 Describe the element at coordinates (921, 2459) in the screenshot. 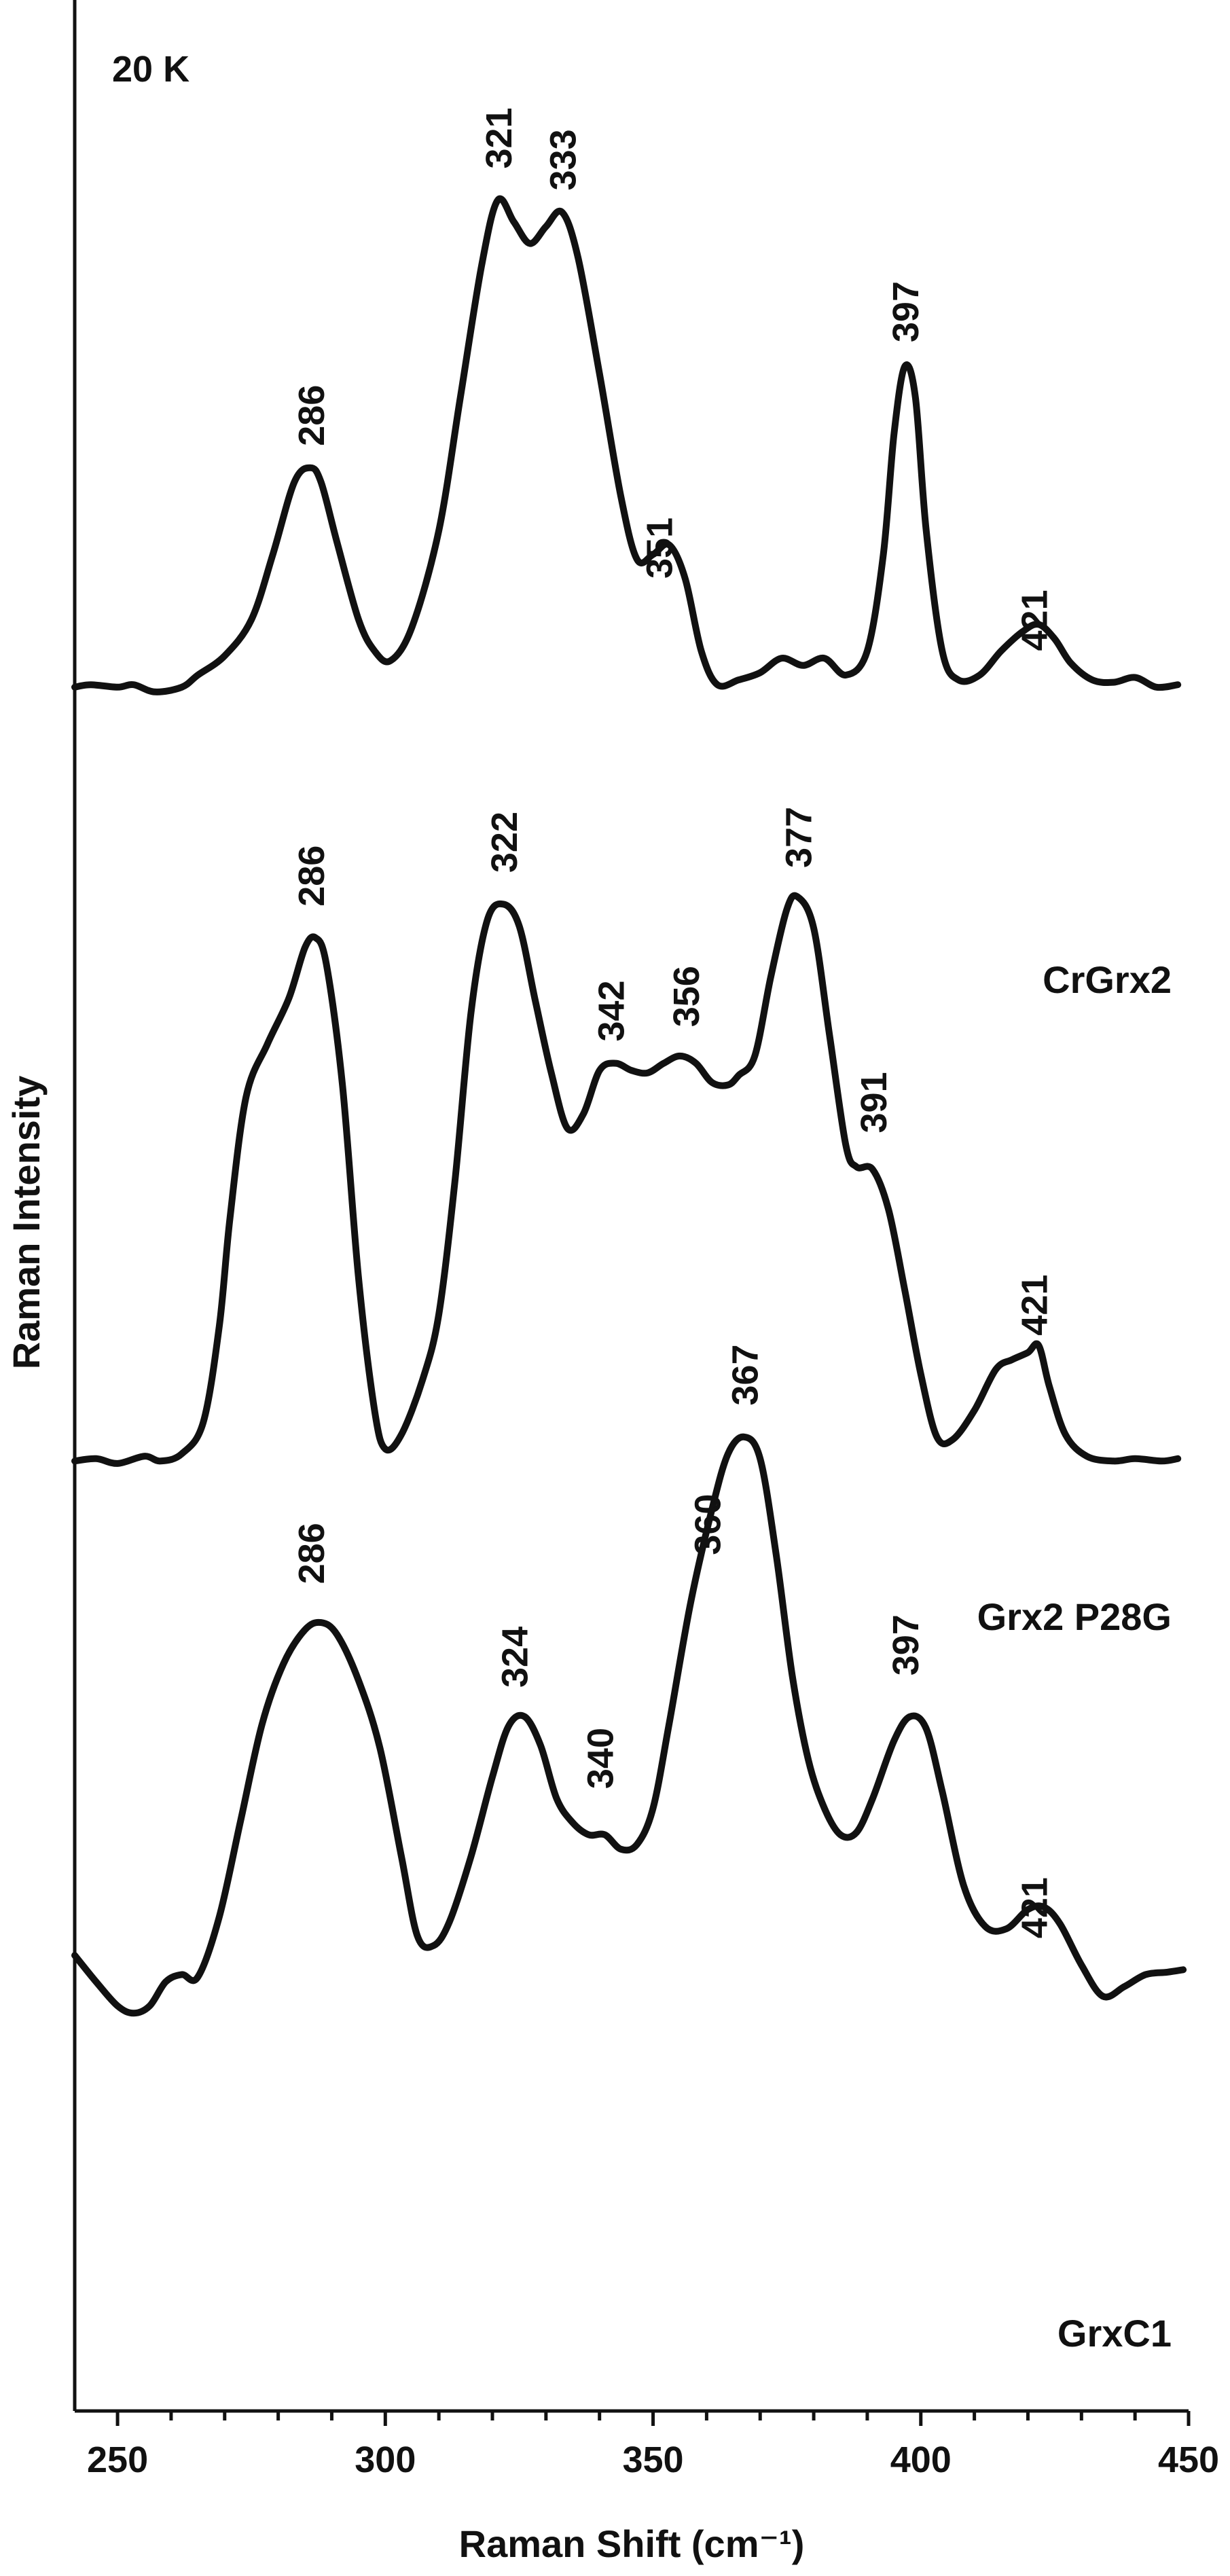

I see `x-tick-label-400: 400` at that location.